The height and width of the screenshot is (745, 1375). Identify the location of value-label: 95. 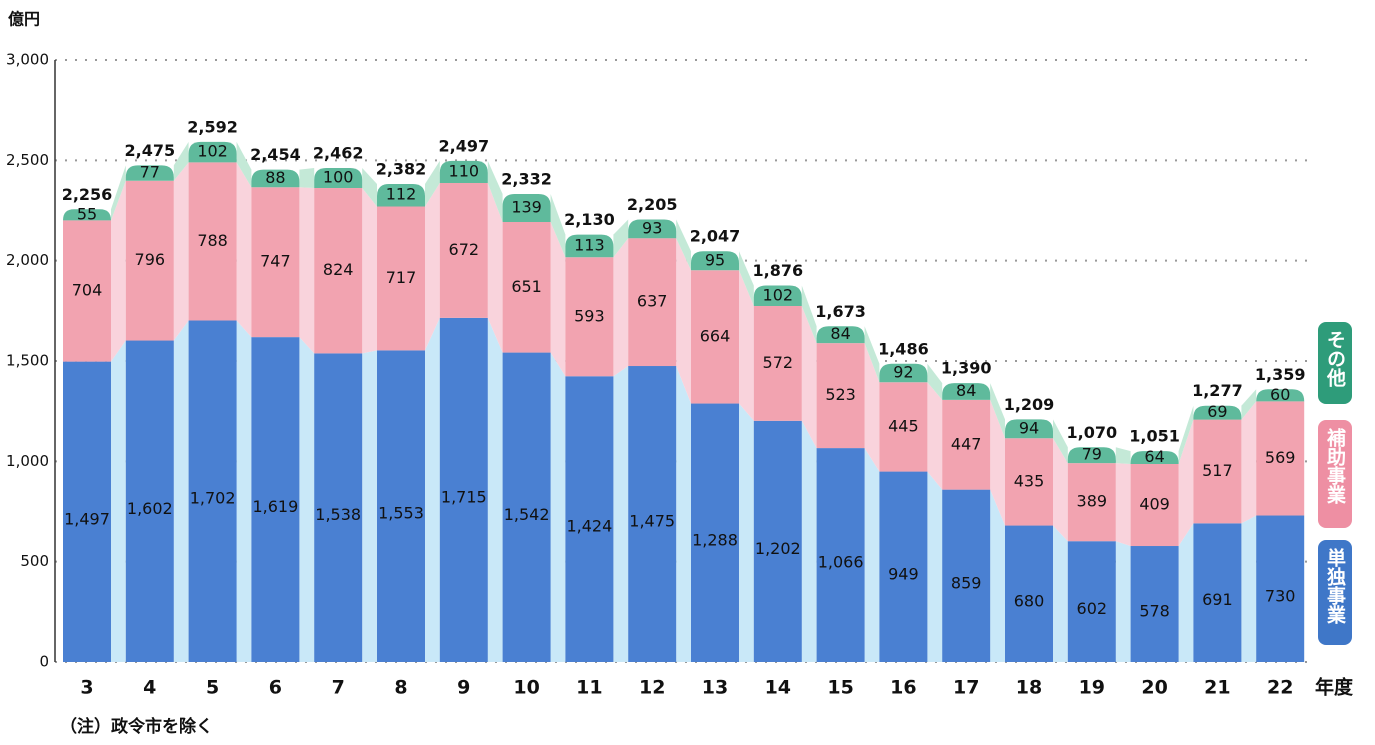
(715, 259).